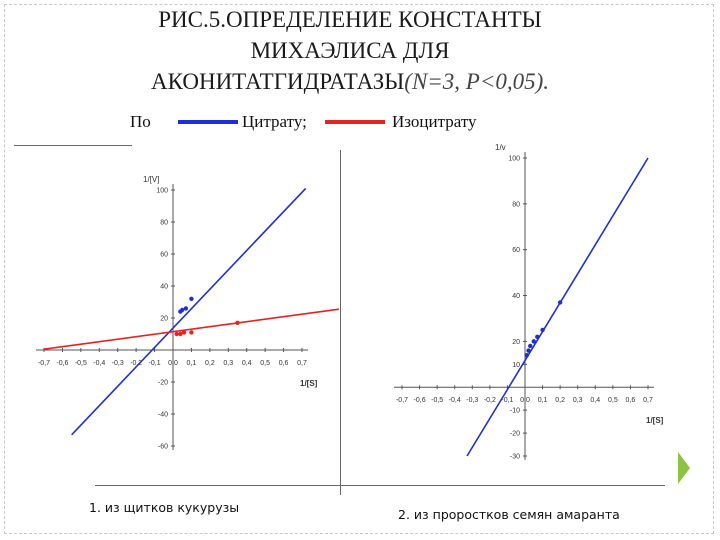  Describe the element at coordinates (191, 329) in the screenshot. I see `series-line-isocitrate` at that location.